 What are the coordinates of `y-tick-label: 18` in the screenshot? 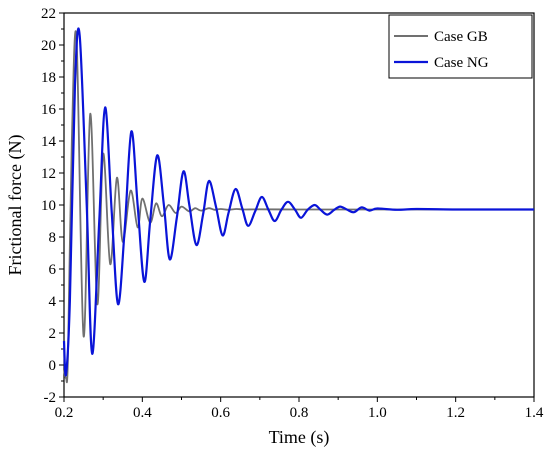 It's located at (48, 78).